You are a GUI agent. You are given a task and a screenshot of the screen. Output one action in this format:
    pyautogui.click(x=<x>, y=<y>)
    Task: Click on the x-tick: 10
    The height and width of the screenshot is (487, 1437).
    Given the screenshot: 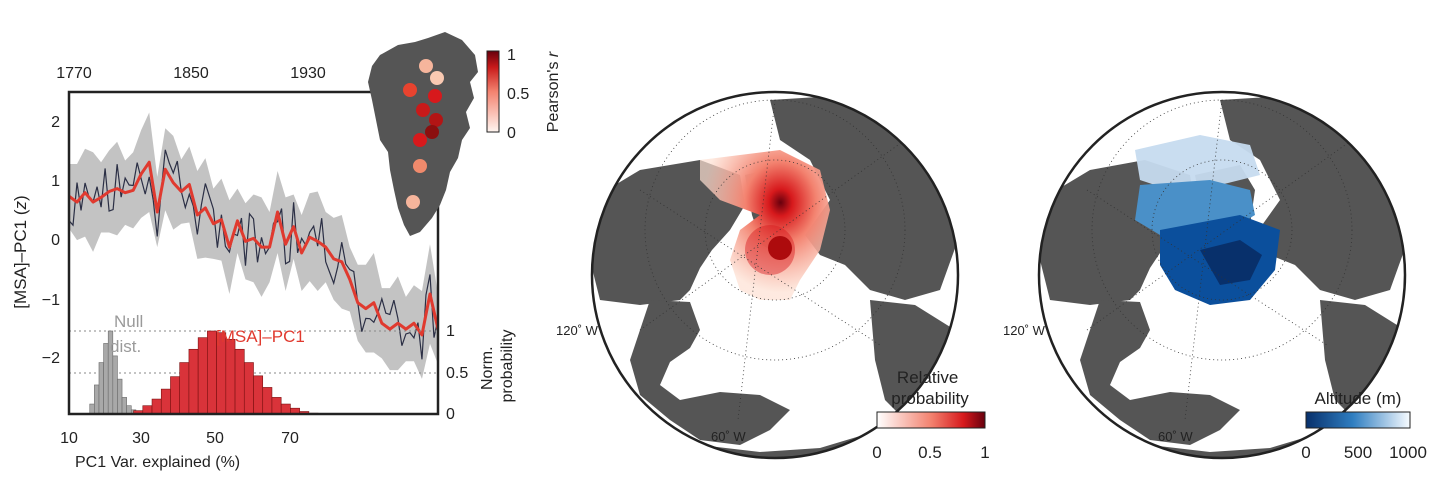 What is the action you would take?
    pyautogui.click(x=69, y=438)
    